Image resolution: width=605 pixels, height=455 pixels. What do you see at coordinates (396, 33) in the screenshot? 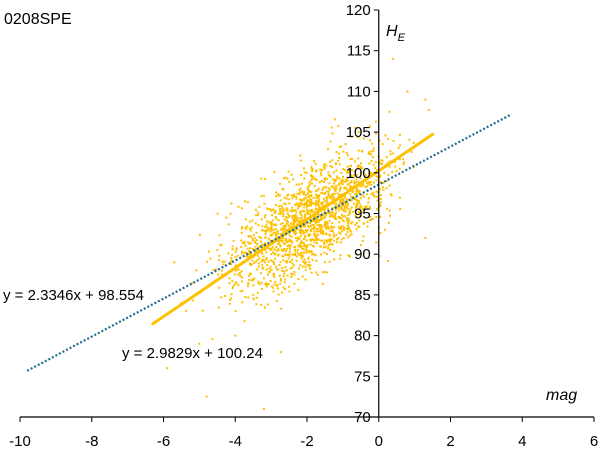
I see `y-axis-label: HE` at bounding box center [396, 33].